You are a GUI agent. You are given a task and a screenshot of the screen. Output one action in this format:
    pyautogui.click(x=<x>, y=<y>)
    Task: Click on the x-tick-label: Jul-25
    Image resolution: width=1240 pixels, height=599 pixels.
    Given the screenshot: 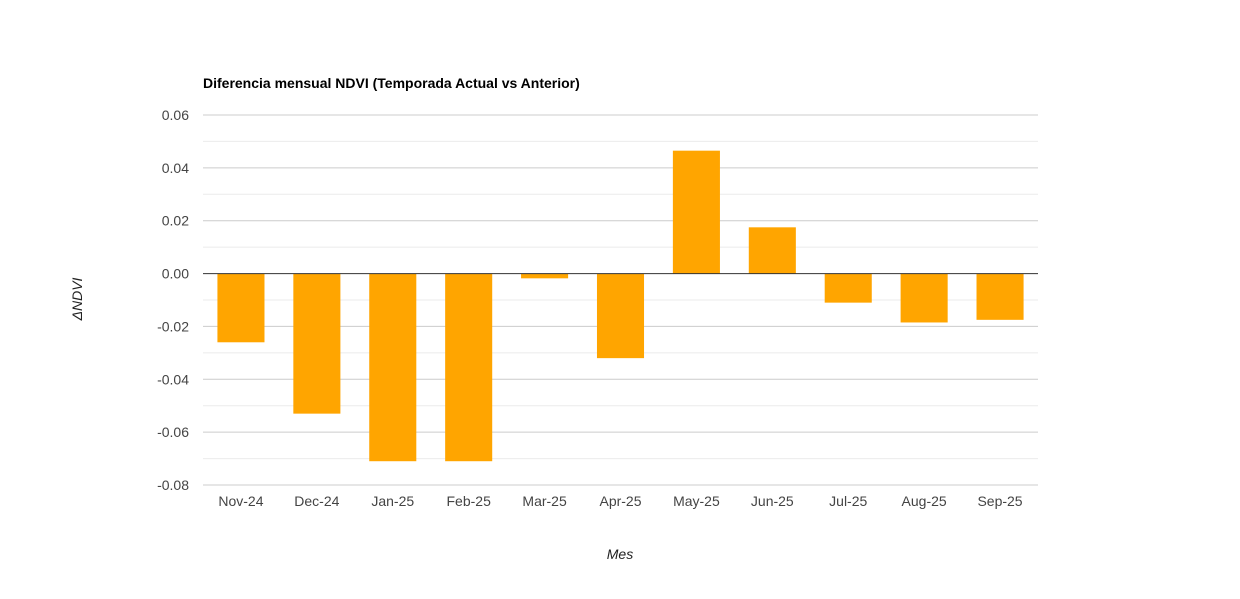 What is the action you would take?
    pyautogui.click(x=848, y=501)
    